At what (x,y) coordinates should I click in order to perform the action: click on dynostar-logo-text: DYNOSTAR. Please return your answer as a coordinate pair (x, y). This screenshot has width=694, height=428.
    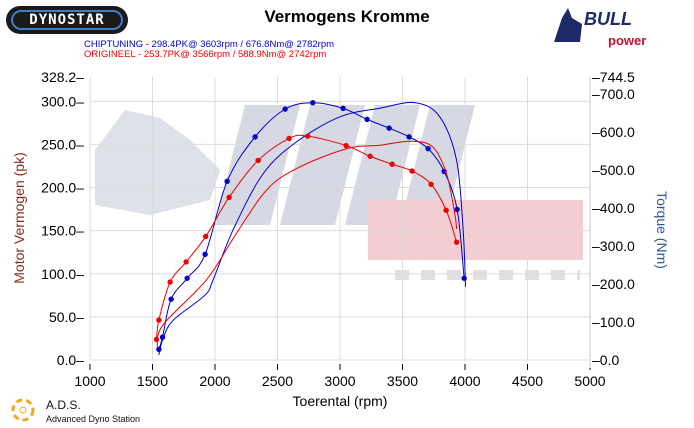
    Looking at the image, I should click on (67, 20).